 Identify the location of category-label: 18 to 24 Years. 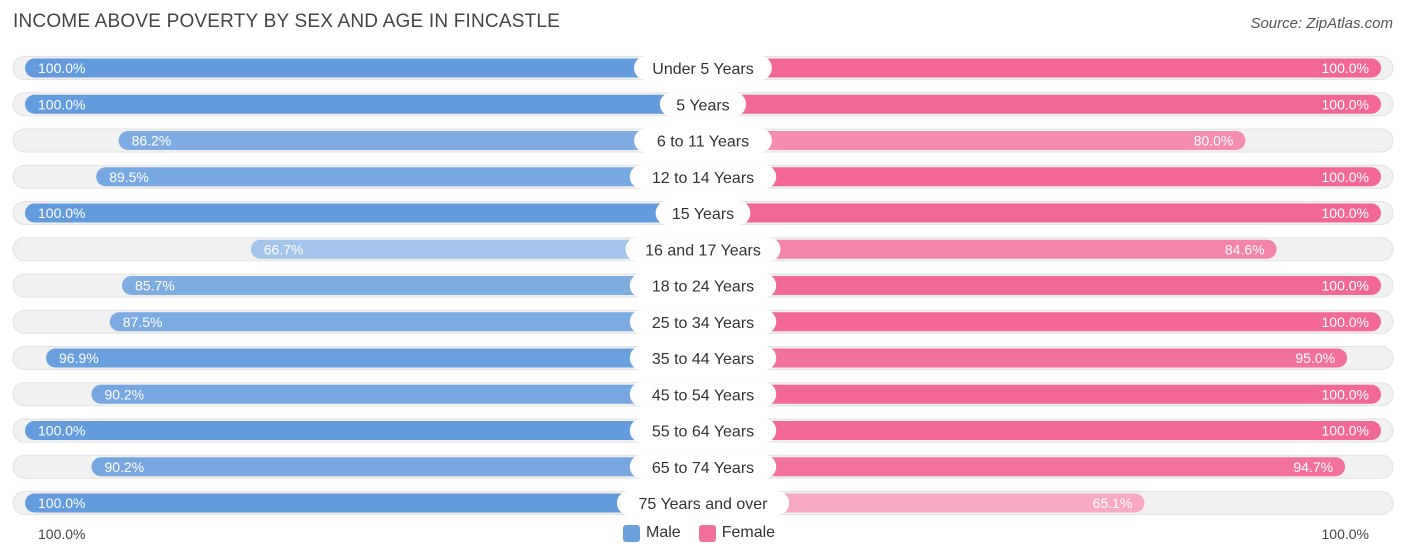
(703, 287).